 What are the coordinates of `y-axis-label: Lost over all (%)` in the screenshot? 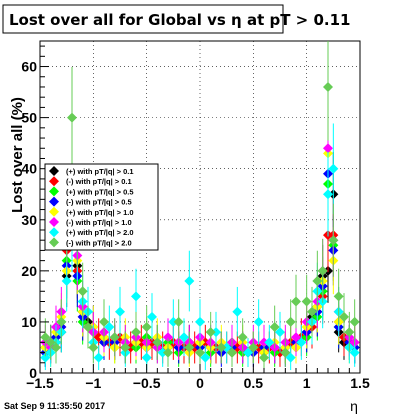 It's located at (17, 155).